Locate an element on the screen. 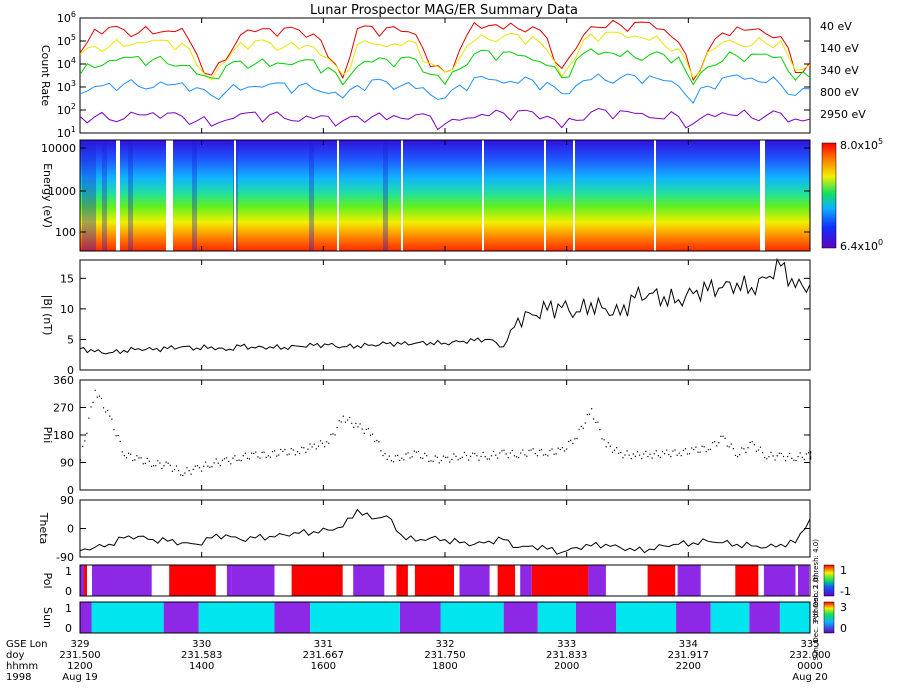 The height and width of the screenshot is (700, 900). y-tick-label: 103 is located at coordinates (66, 86).